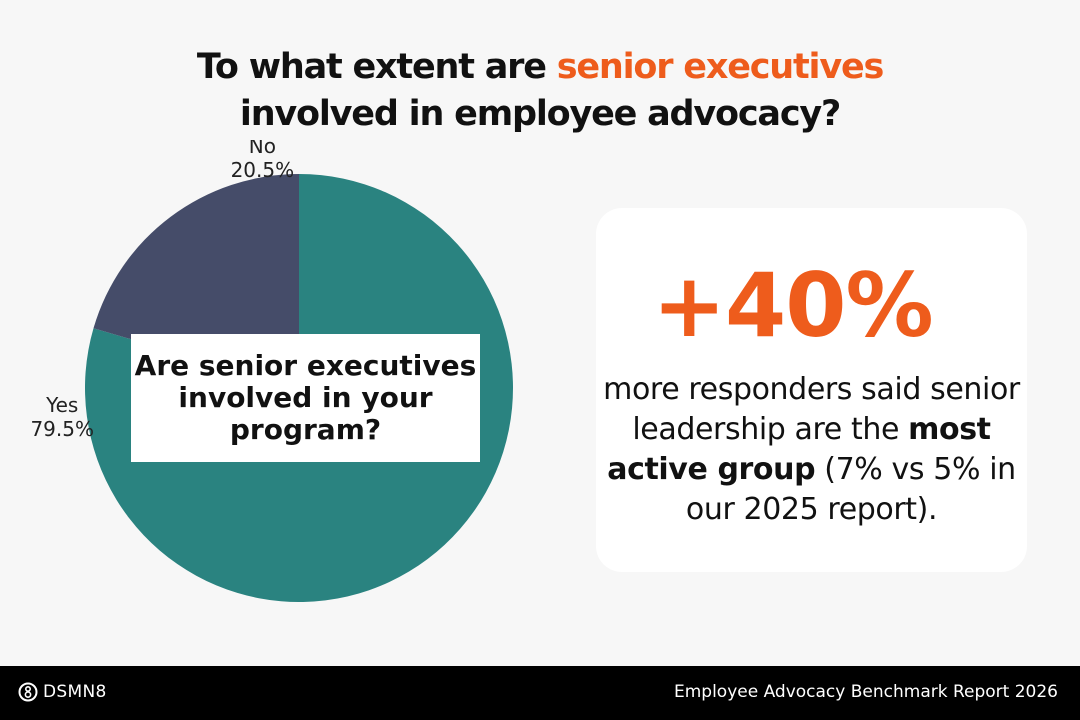 This screenshot has width=1080, height=720. I want to click on title-after: involved in employee advocacy?, so click(540, 114).